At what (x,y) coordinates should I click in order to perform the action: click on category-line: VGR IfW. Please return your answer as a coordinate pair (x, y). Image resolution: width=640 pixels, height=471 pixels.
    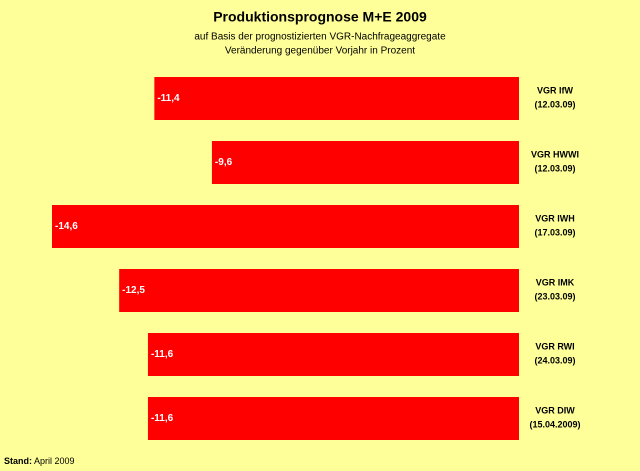
    Looking at the image, I should click on (555, 91).